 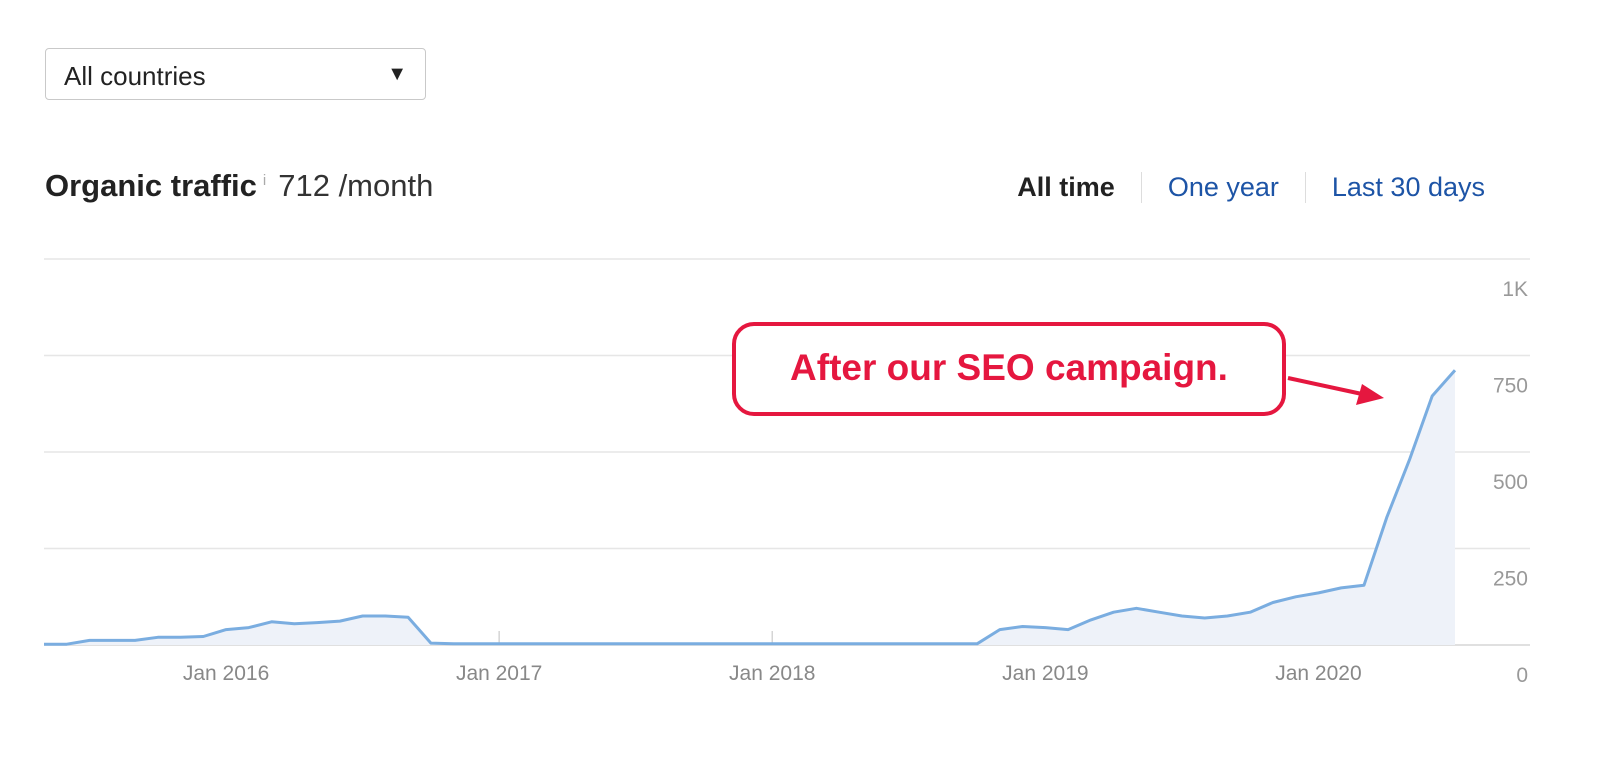 I want to click on x-tick-label: Jan 2020, so click(x=1318, y=673).